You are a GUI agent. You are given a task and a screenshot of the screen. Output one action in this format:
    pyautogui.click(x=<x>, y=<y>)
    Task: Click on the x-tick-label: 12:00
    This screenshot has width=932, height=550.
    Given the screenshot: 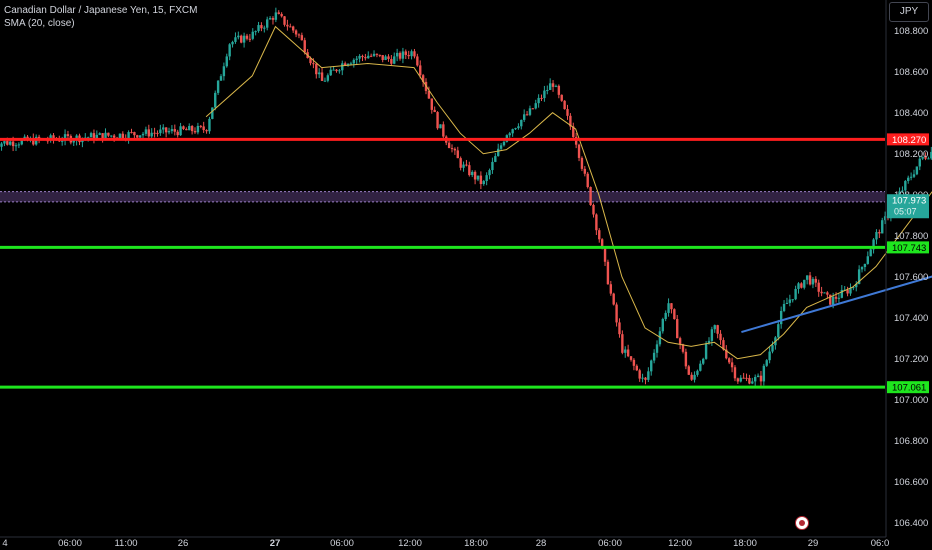 What is the action you would take?
    pyautogui.click(x=680, y=543)
    